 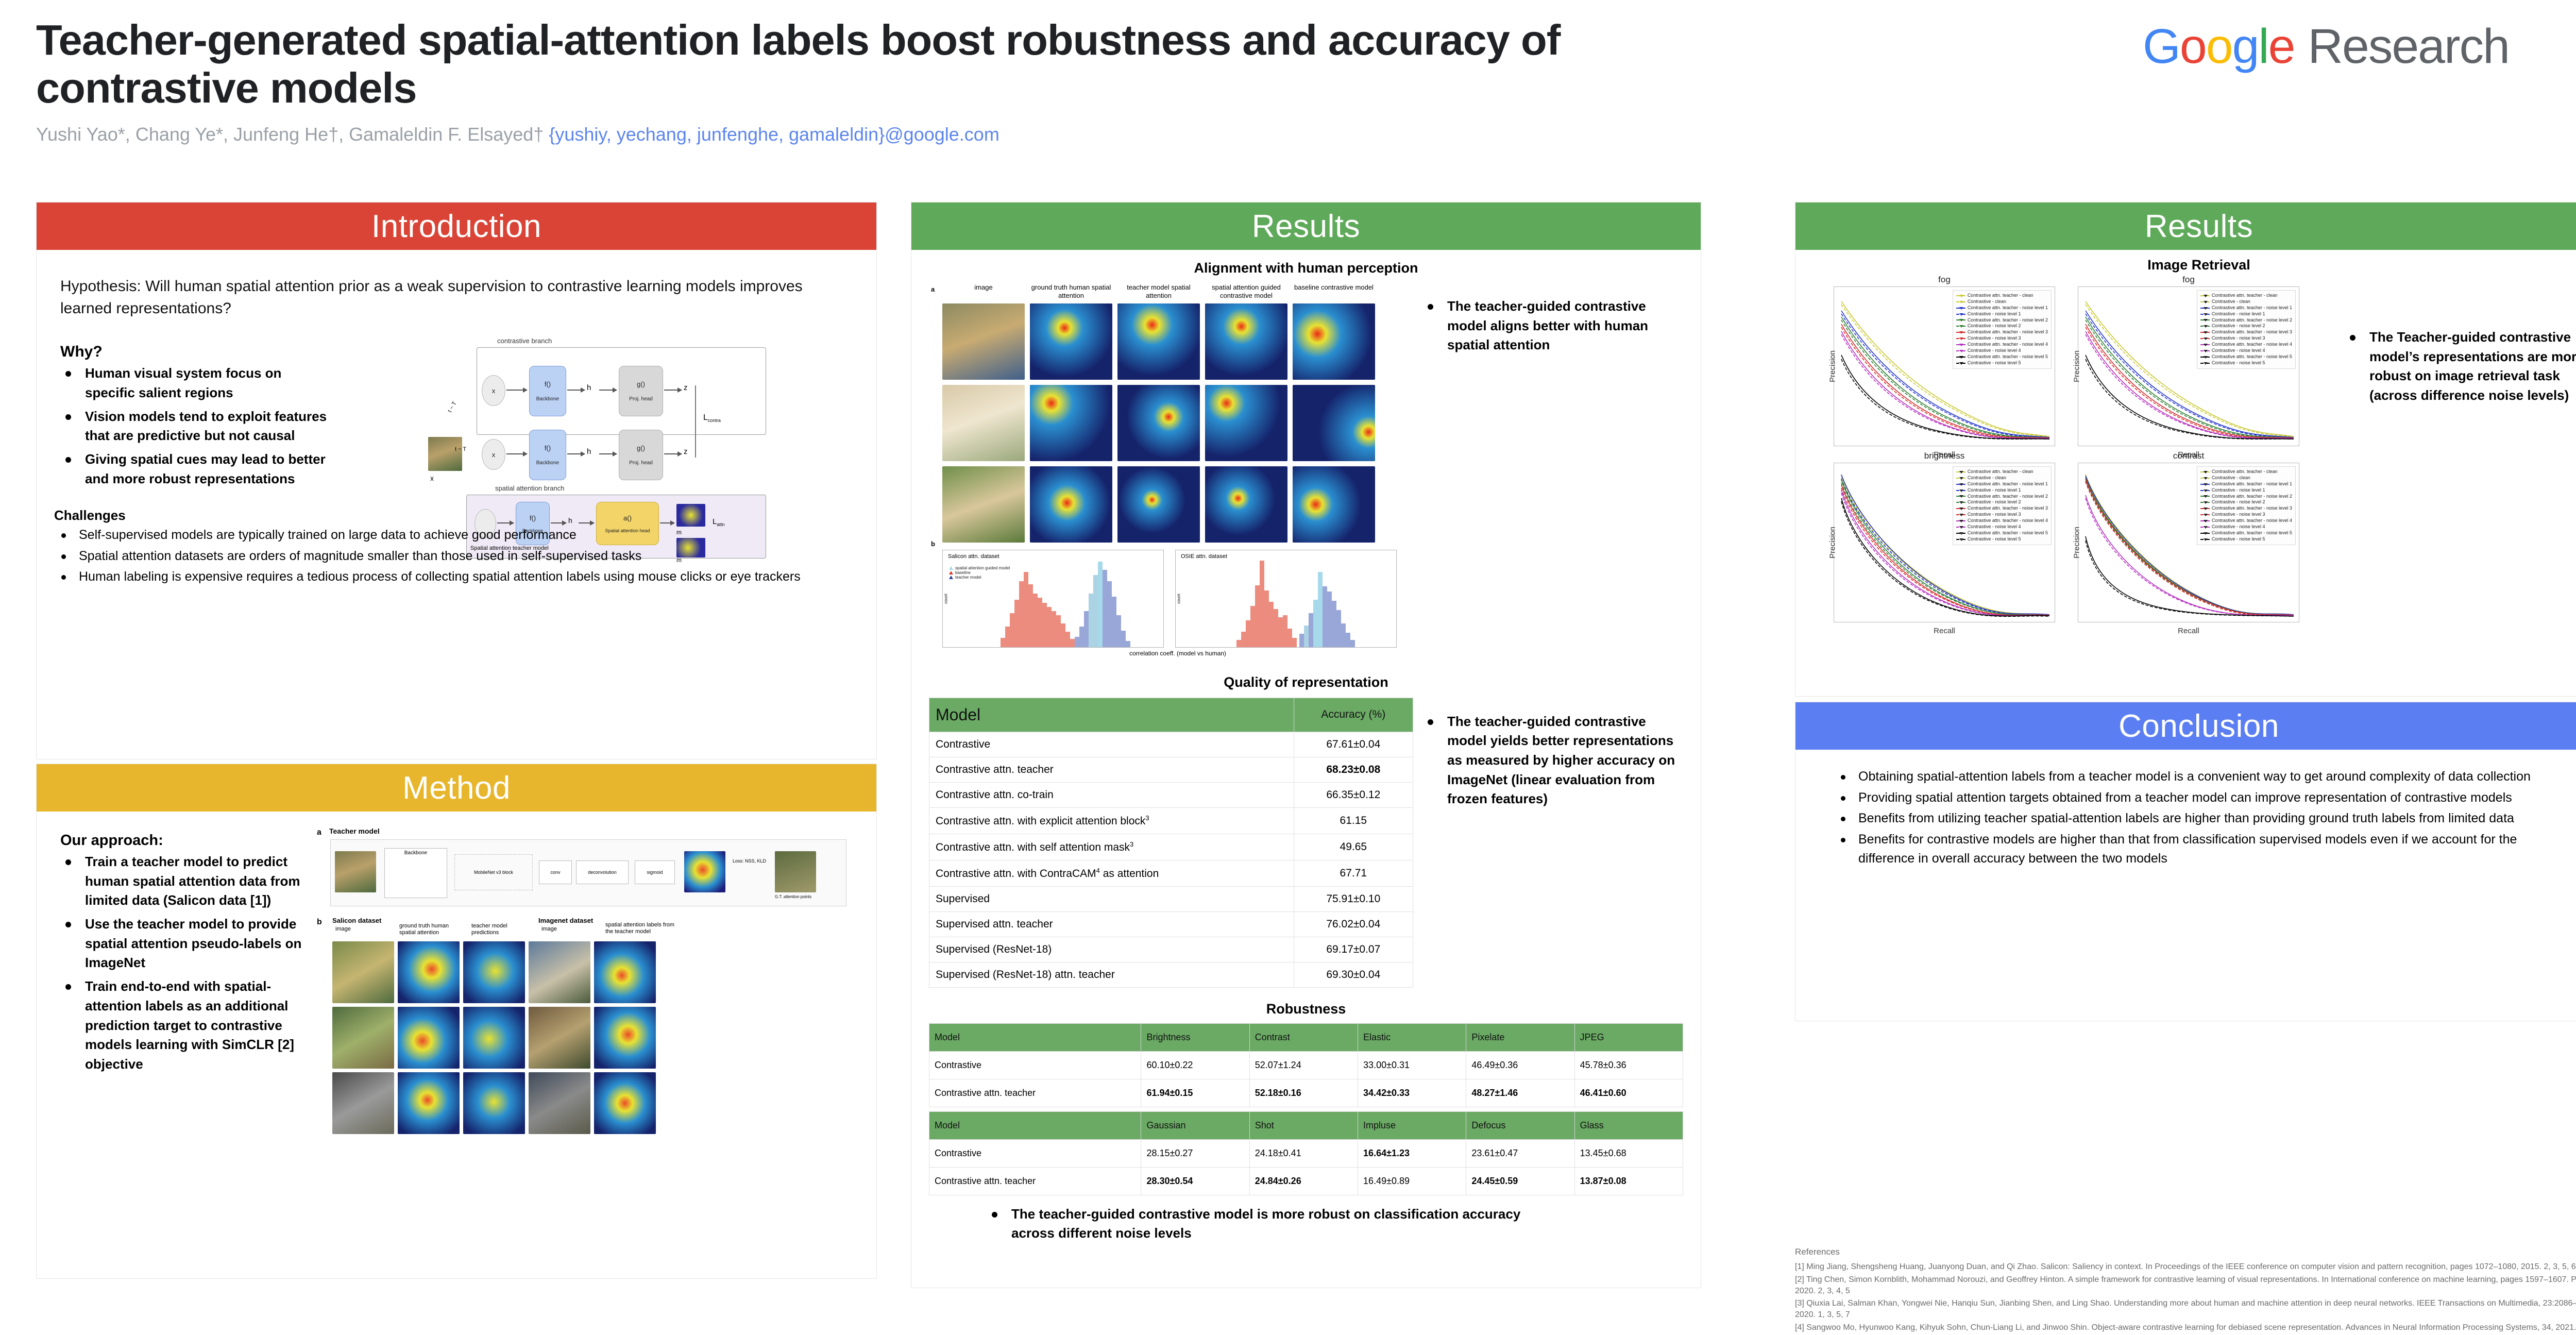 What do you see at coordinates (641, 391) in the screenshot?
I see `diagram-node-g1: g() Proj. head` at bounding box center [641, 391].